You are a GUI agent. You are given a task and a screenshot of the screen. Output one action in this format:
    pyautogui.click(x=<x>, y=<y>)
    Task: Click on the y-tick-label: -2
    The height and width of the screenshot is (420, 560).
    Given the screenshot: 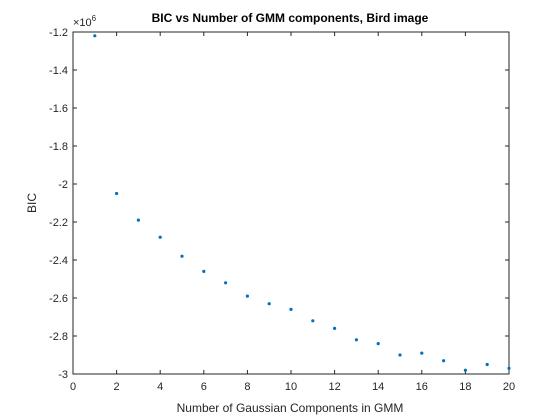 What is the action you would take?
    pyautogui.click(x=63, y=185)
    